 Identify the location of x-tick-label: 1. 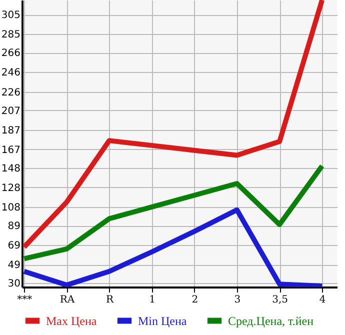
(152, 300).